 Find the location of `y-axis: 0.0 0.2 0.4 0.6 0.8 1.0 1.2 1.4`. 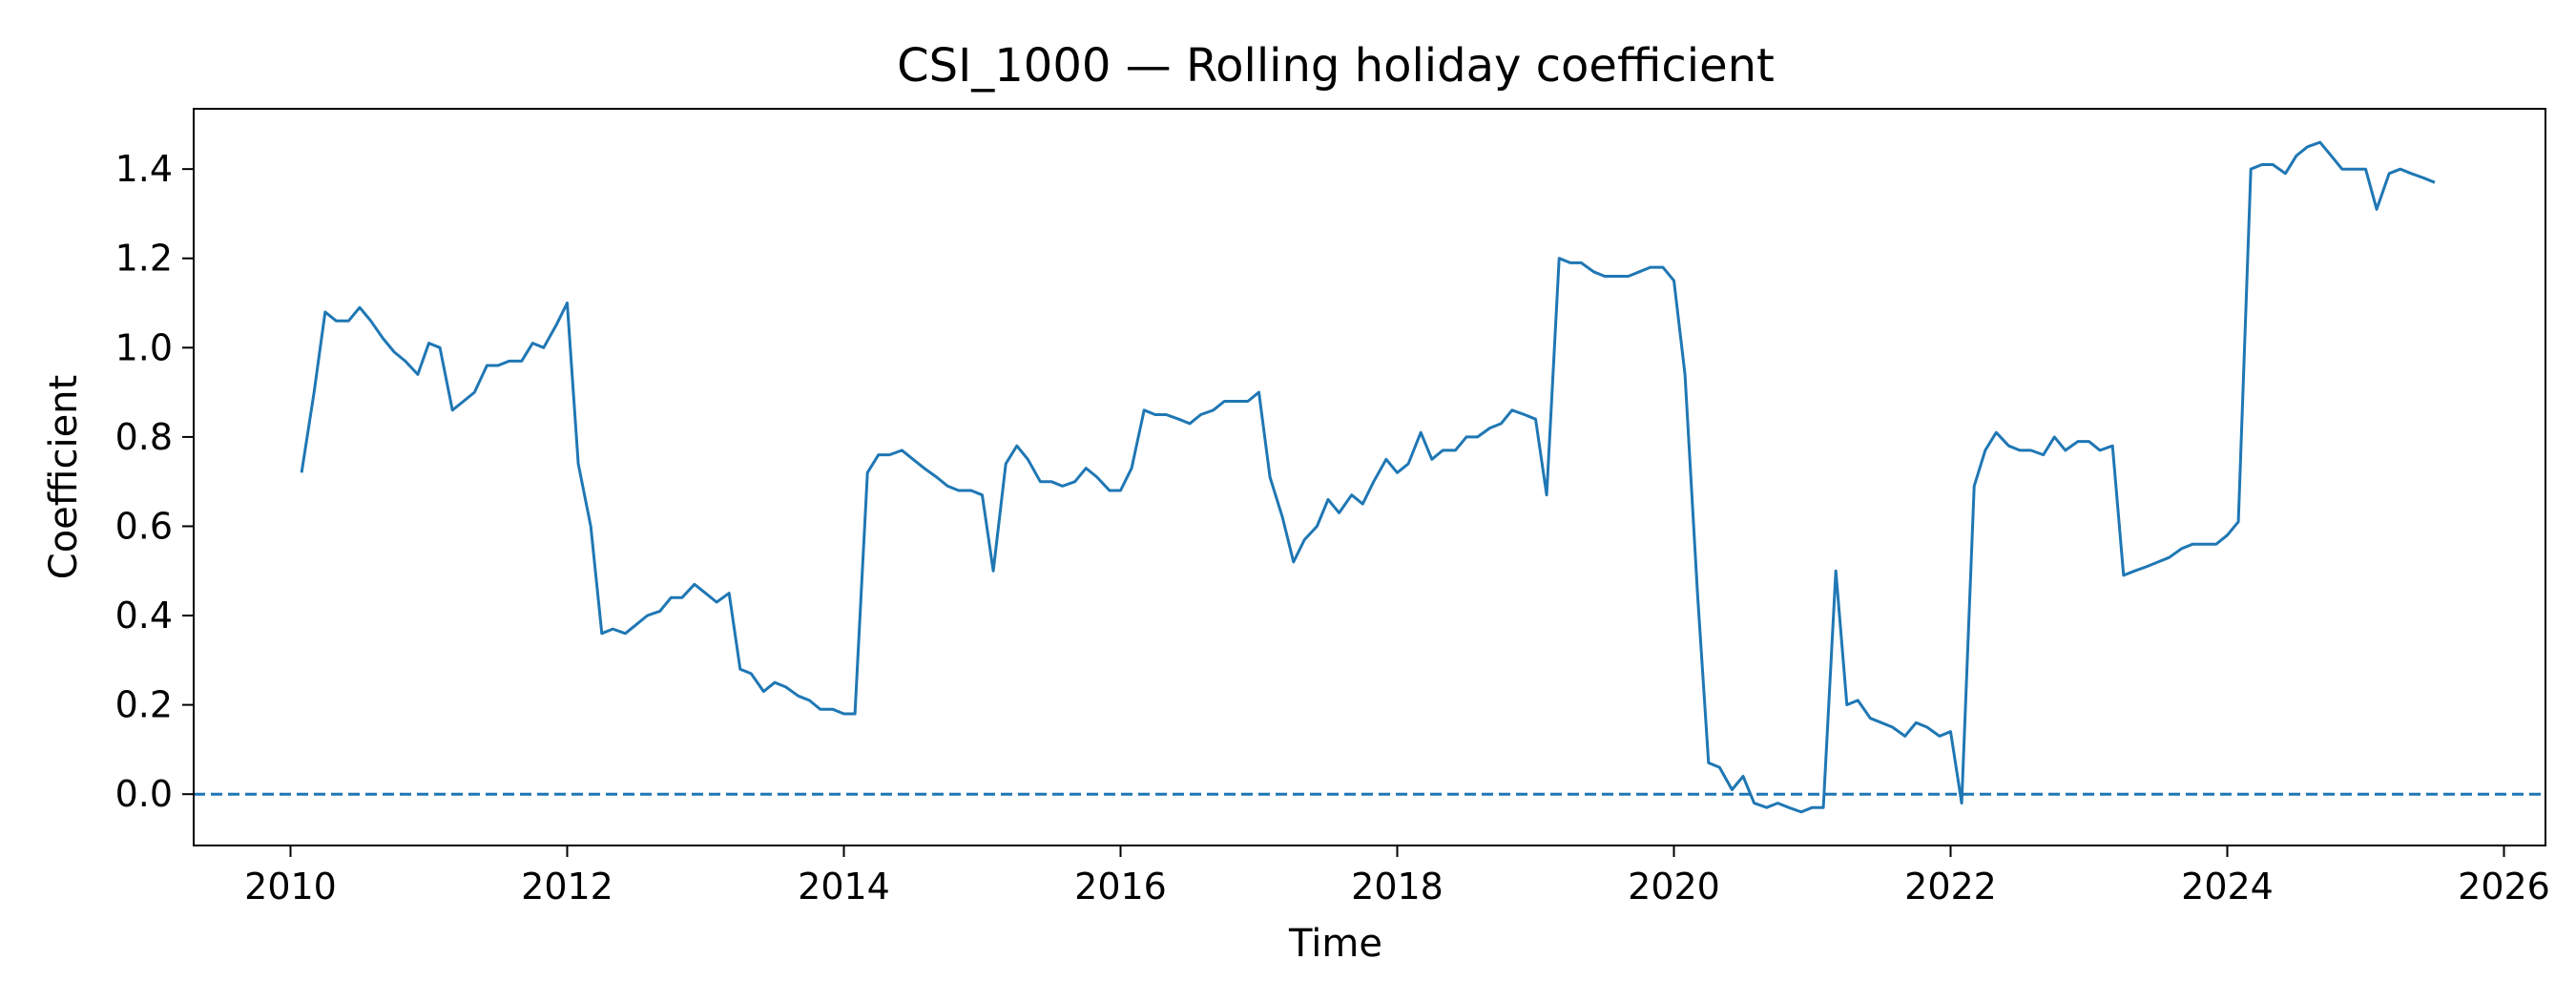

y-axis: 0.0 0.2 0.4 0.6 0.8 1.0 1.2 1.4 is located at coordinates (154, 481).